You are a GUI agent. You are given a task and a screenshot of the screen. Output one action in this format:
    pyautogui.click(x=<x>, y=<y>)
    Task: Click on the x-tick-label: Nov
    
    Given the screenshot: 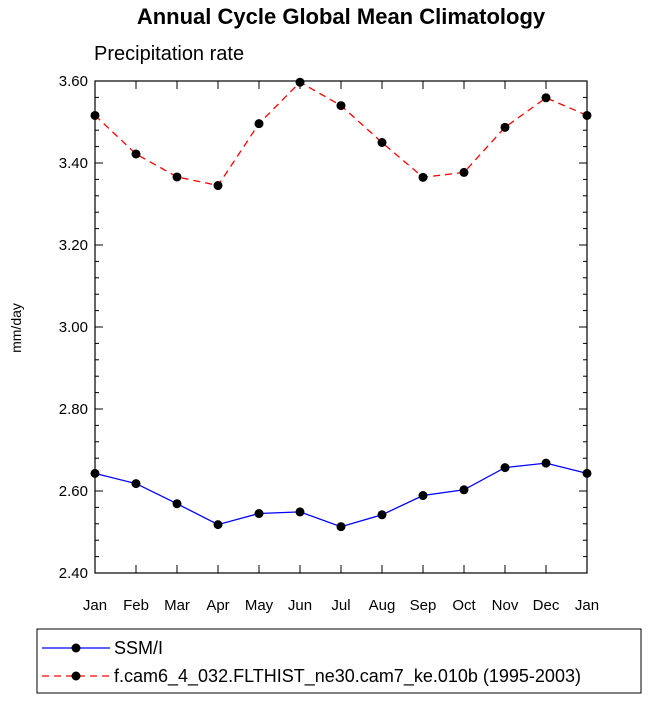 What is the action you would take?
    pyautogui.click(x=505, y=605)
    